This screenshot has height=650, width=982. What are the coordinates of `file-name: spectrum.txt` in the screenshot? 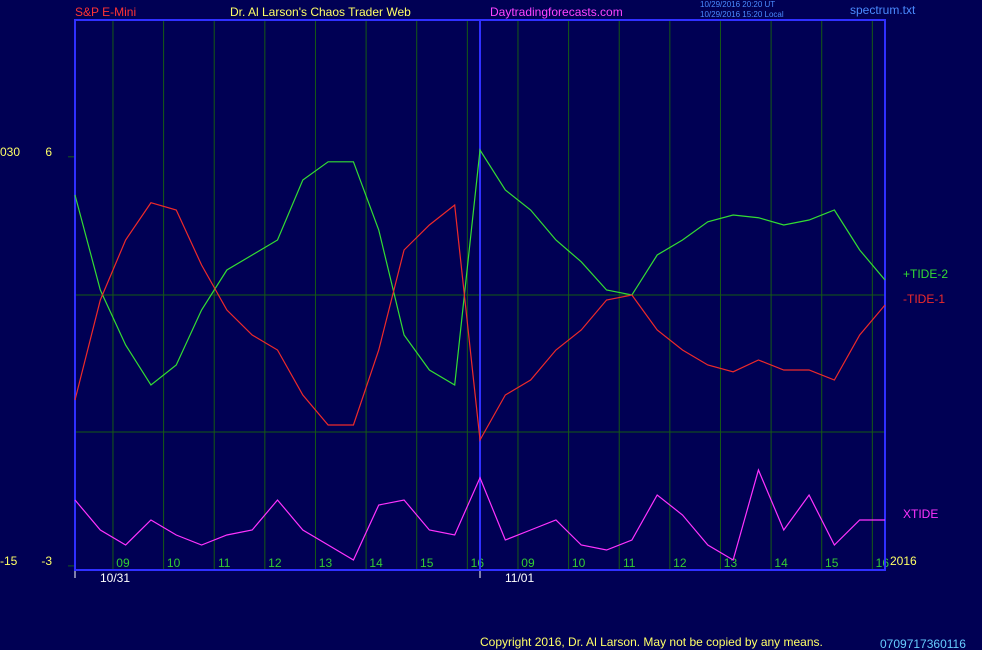 It's located at (883, 10).